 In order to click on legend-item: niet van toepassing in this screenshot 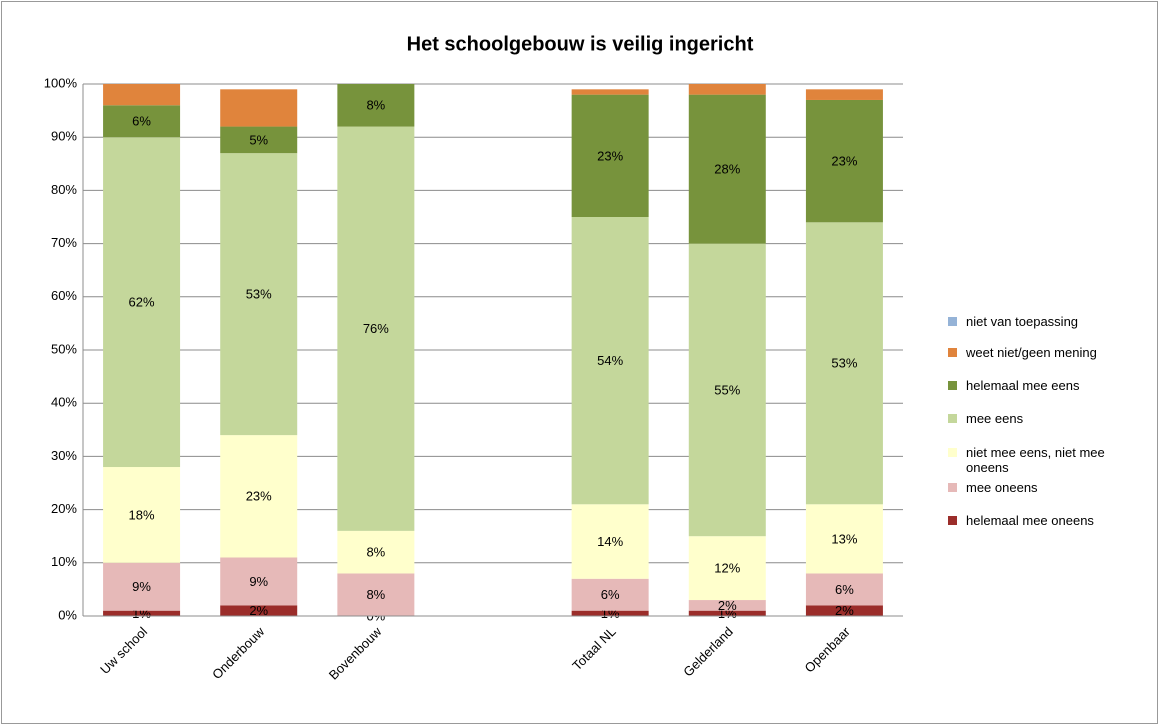, I will do `click(1043, 321)`.